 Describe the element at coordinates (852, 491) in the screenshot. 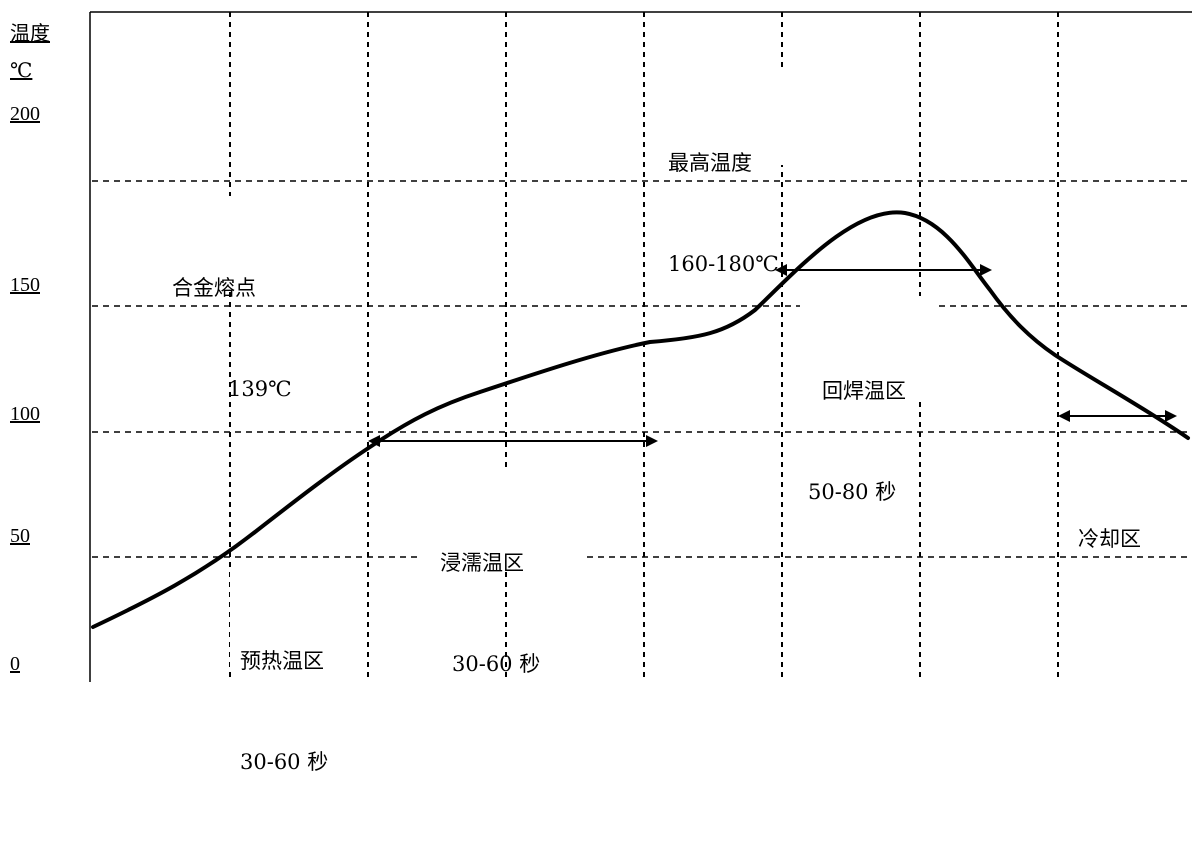

I see `reflow-zone-duration: 50-80 秒` at that location.